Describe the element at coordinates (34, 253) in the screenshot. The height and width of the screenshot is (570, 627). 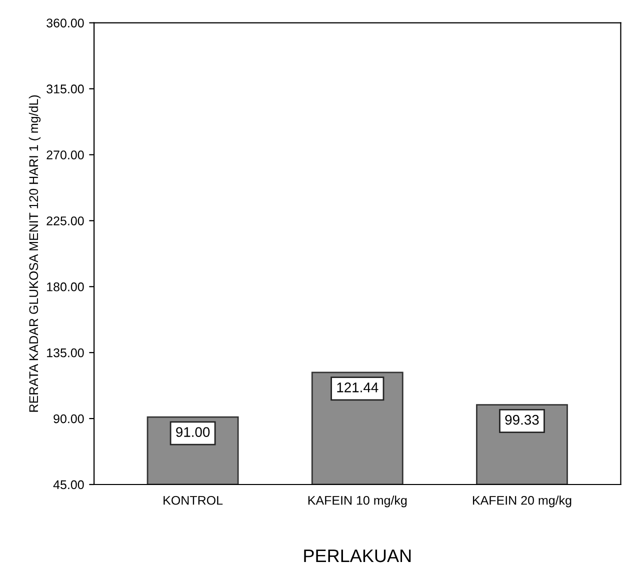
I see `y-axis-title: RERATA KADAR GLUKOSA MENIT 120 HARI 1 ( mg/dL)` at that location.